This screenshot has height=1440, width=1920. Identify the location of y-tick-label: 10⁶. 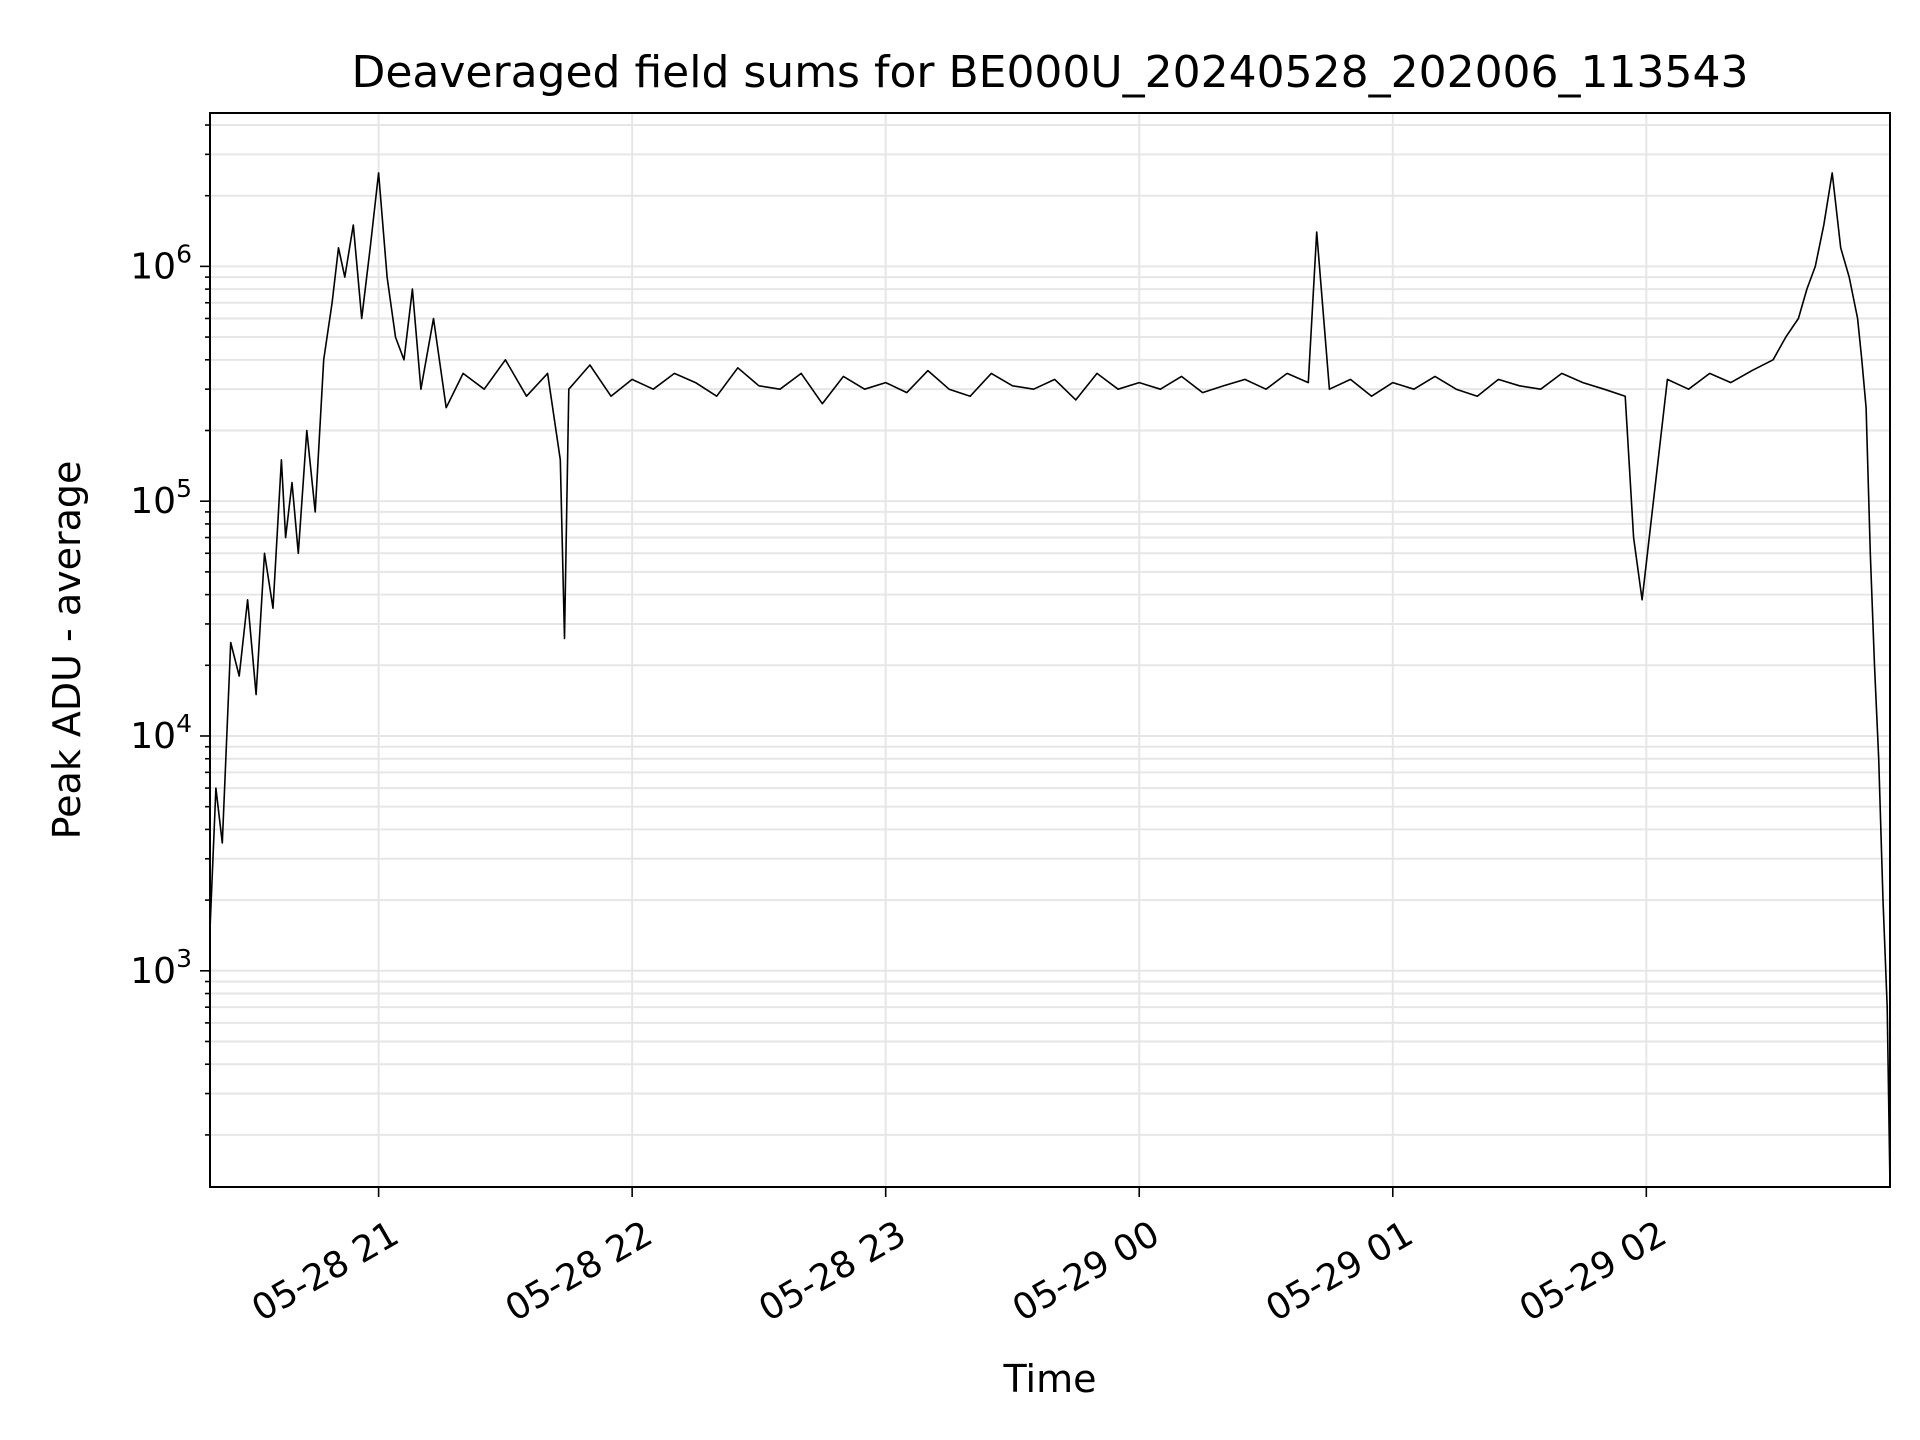
(161, 263).